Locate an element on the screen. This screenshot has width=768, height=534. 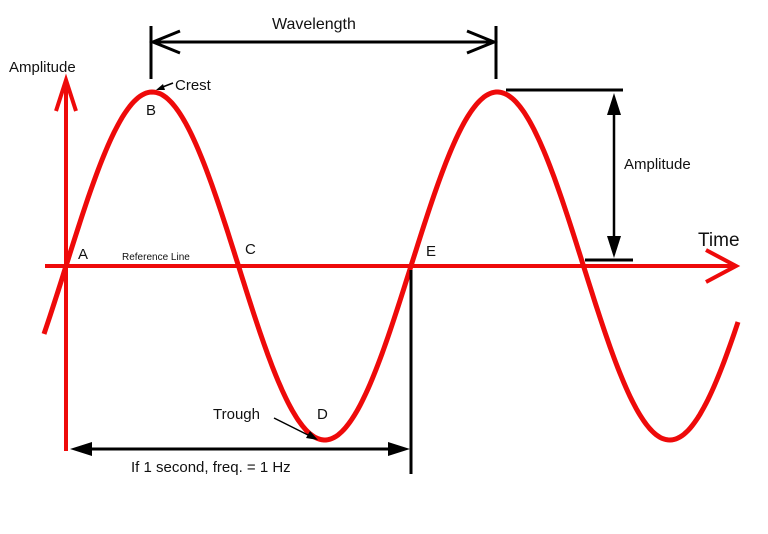
time-axis-label: Time is located at coordinates (719, 240).